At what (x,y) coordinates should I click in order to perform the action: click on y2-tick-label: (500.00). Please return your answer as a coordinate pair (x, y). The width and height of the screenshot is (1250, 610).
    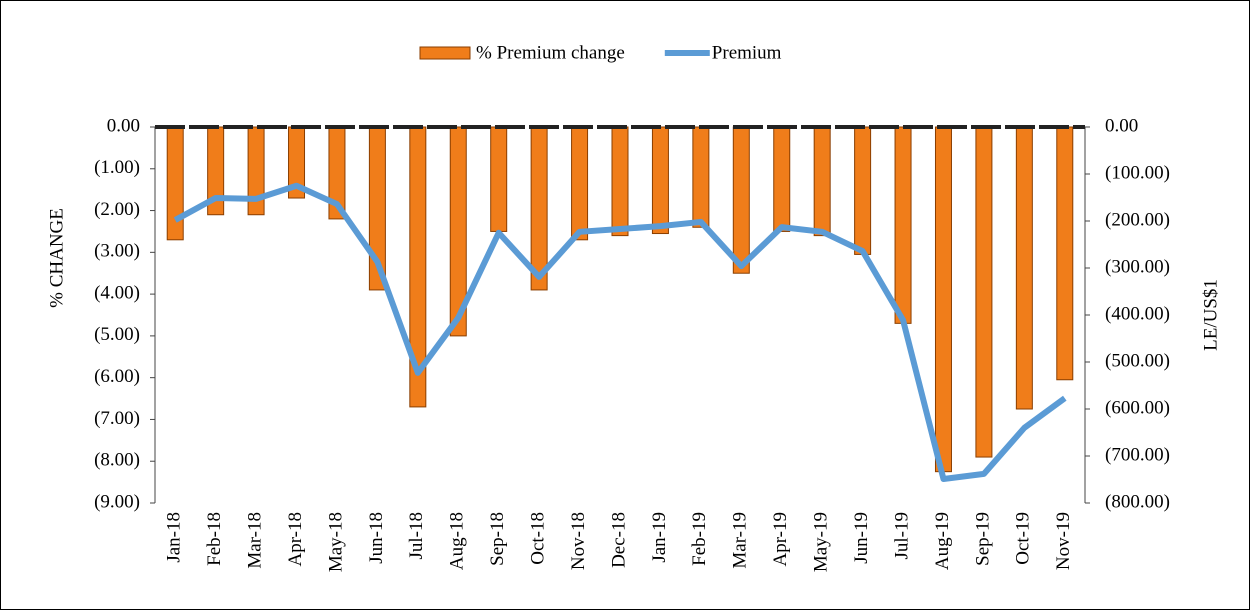
    Looking at the image, I should click on (1137, 360).